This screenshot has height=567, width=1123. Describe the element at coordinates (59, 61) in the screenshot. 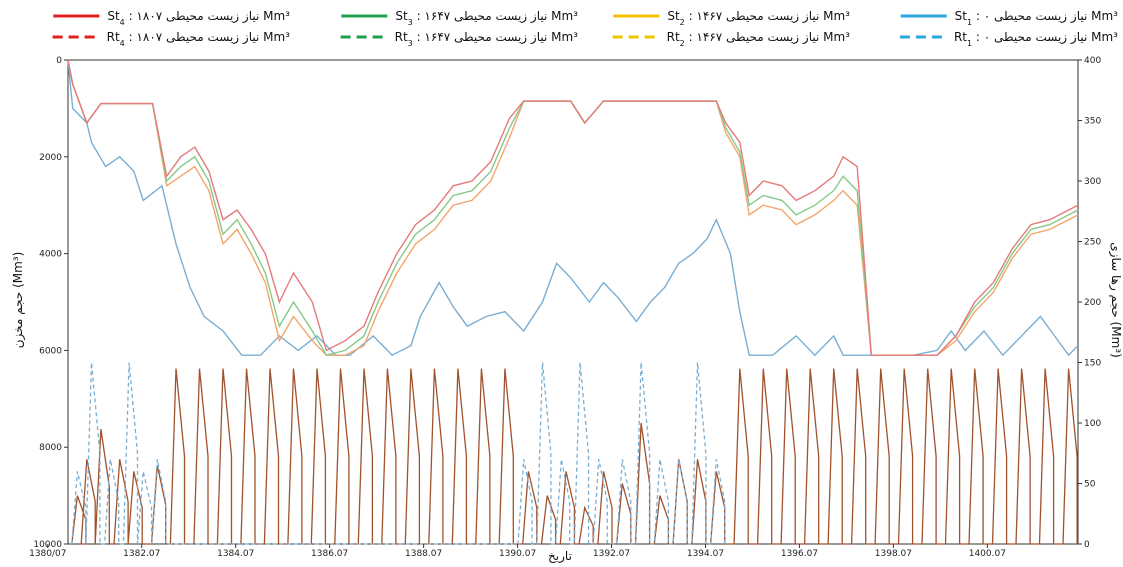

I see `left-tick-label: 0` at that location.